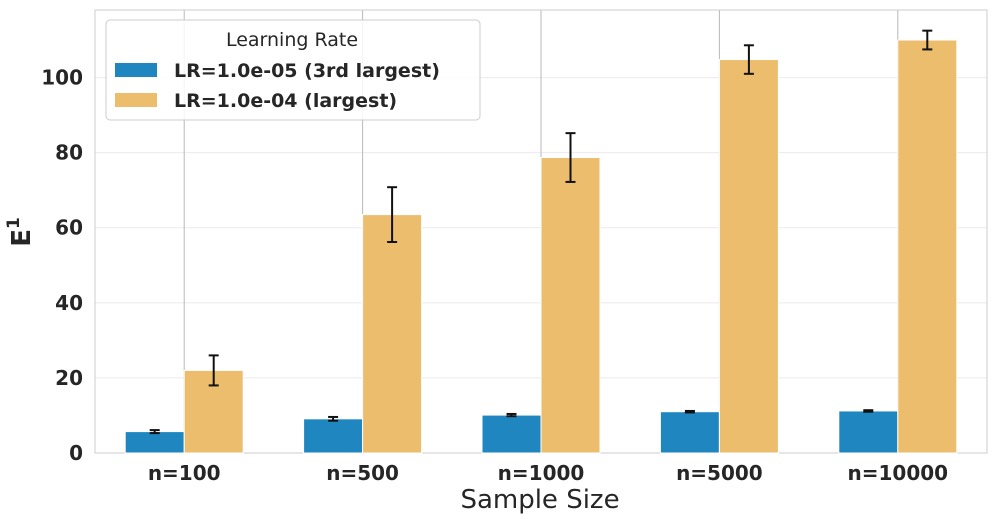 This screenshot has width=996, height=524. I want to click on y-tick-label: 80, so click(69, 153).